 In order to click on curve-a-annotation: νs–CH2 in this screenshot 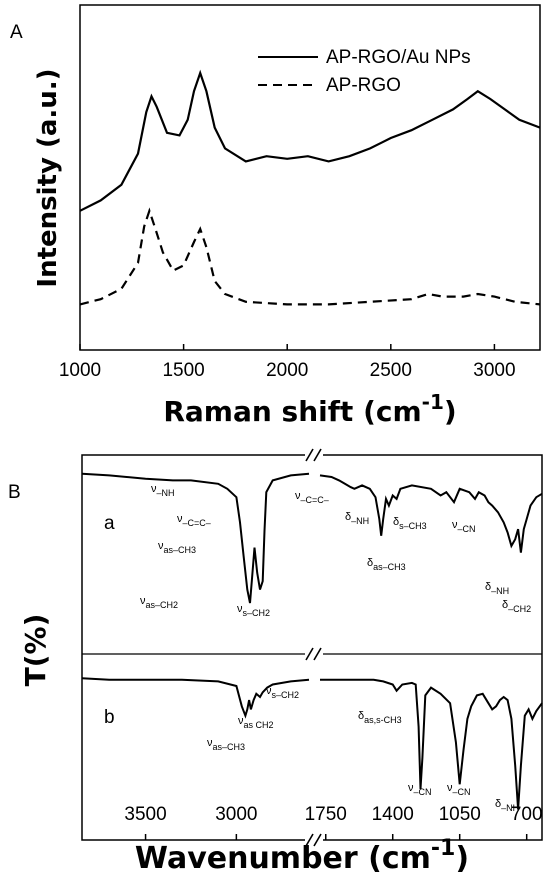, I will do `click(253, 610)`.